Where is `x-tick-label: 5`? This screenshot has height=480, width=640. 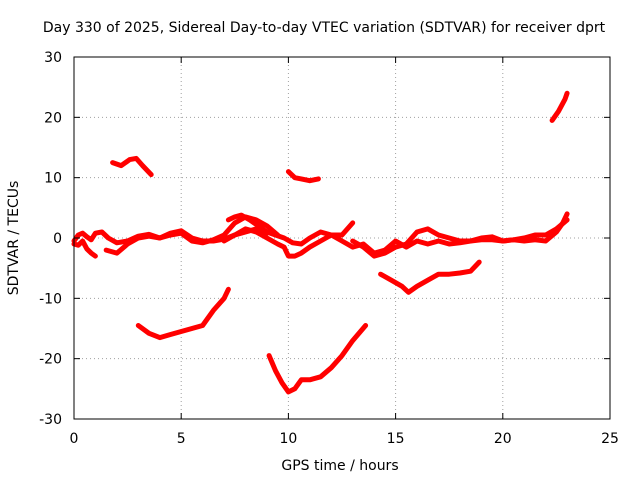 x-tick-label: 5 is located at coordinates (181, 439).